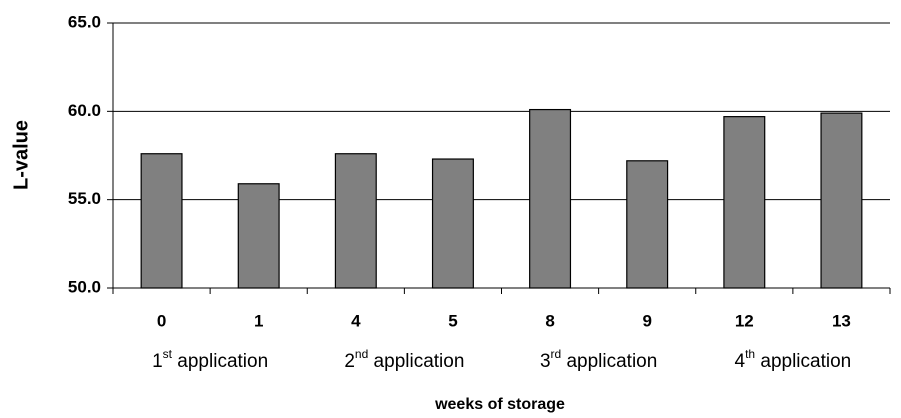 The width and height of the screenshot is (901, 418). I want to click on group-superscript: rd, so click(556, 354).